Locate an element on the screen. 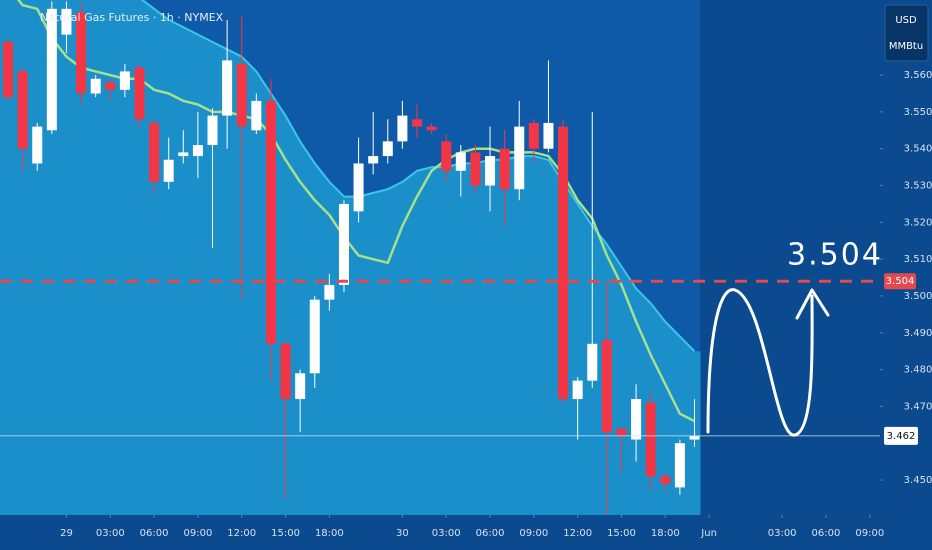 The width and height of the screenshot is (932, 550). chart-title: Natural Gas Futures · 1h · NYMEX is located at coordinates (132, 17).